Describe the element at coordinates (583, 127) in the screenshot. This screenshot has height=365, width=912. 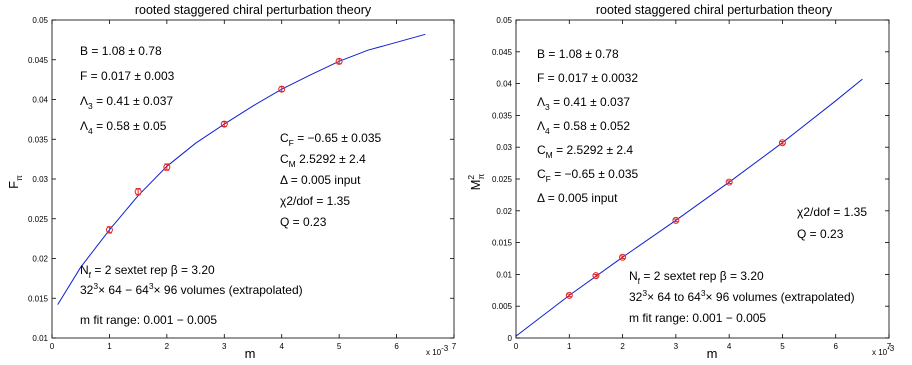
I see `parameter-line: Λ4 = 0.58 ± 0.052` at that location.